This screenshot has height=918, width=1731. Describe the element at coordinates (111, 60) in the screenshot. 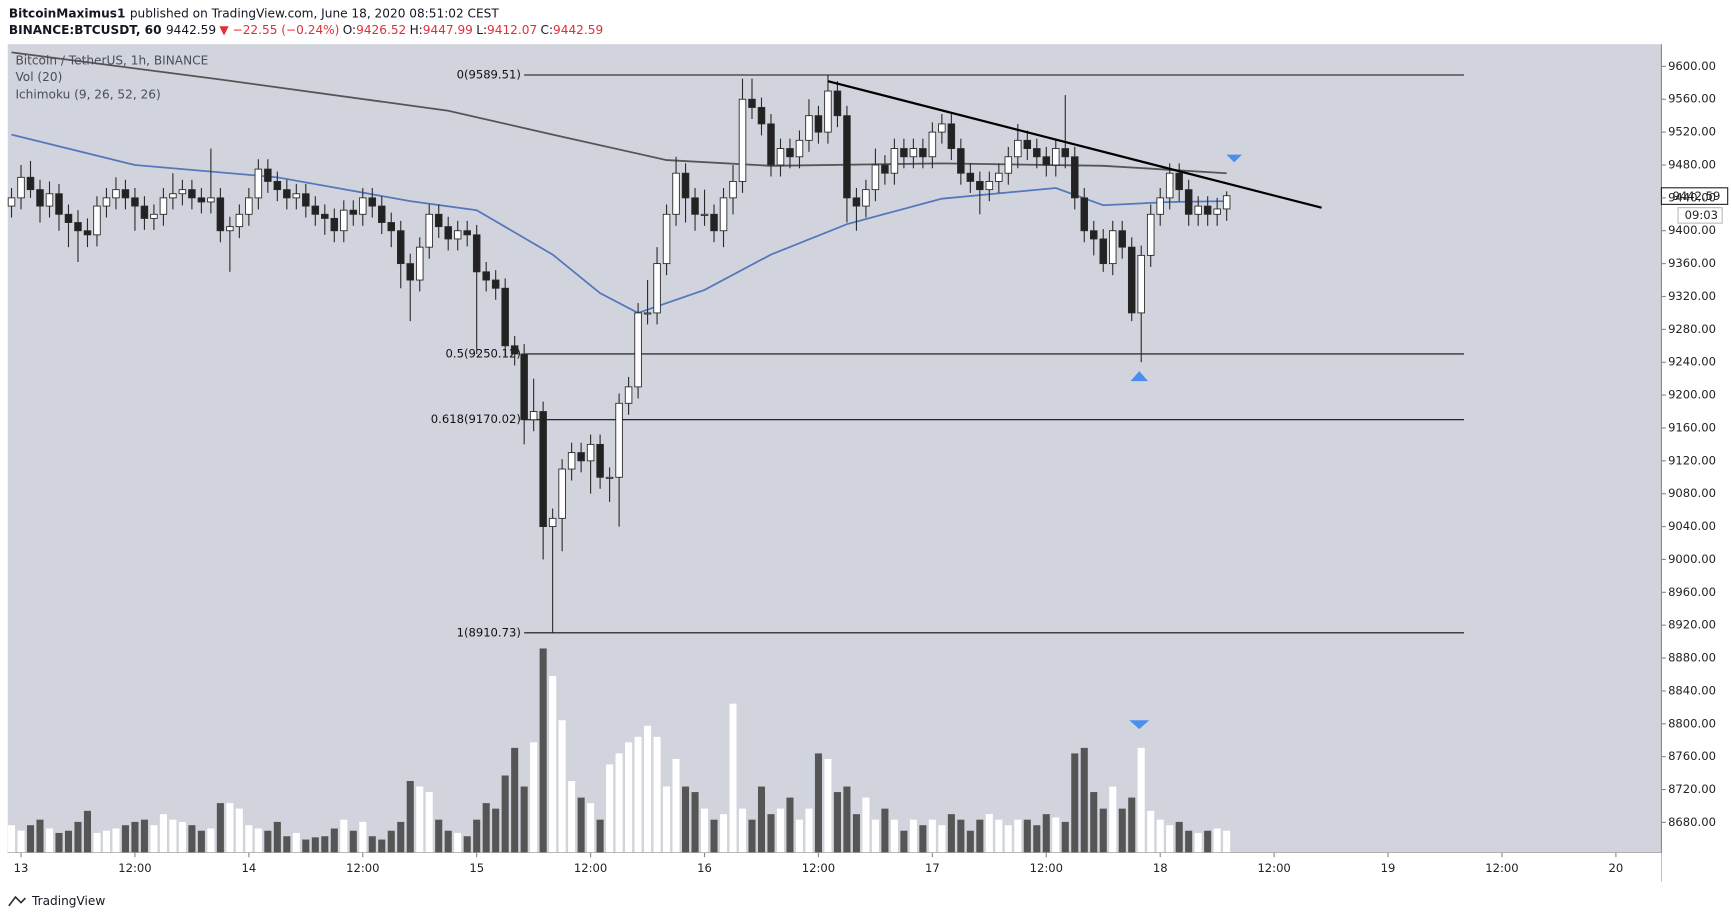

I see `pane-title: Bitcoin / TetherUS, 1h, BINANCE` at that location.